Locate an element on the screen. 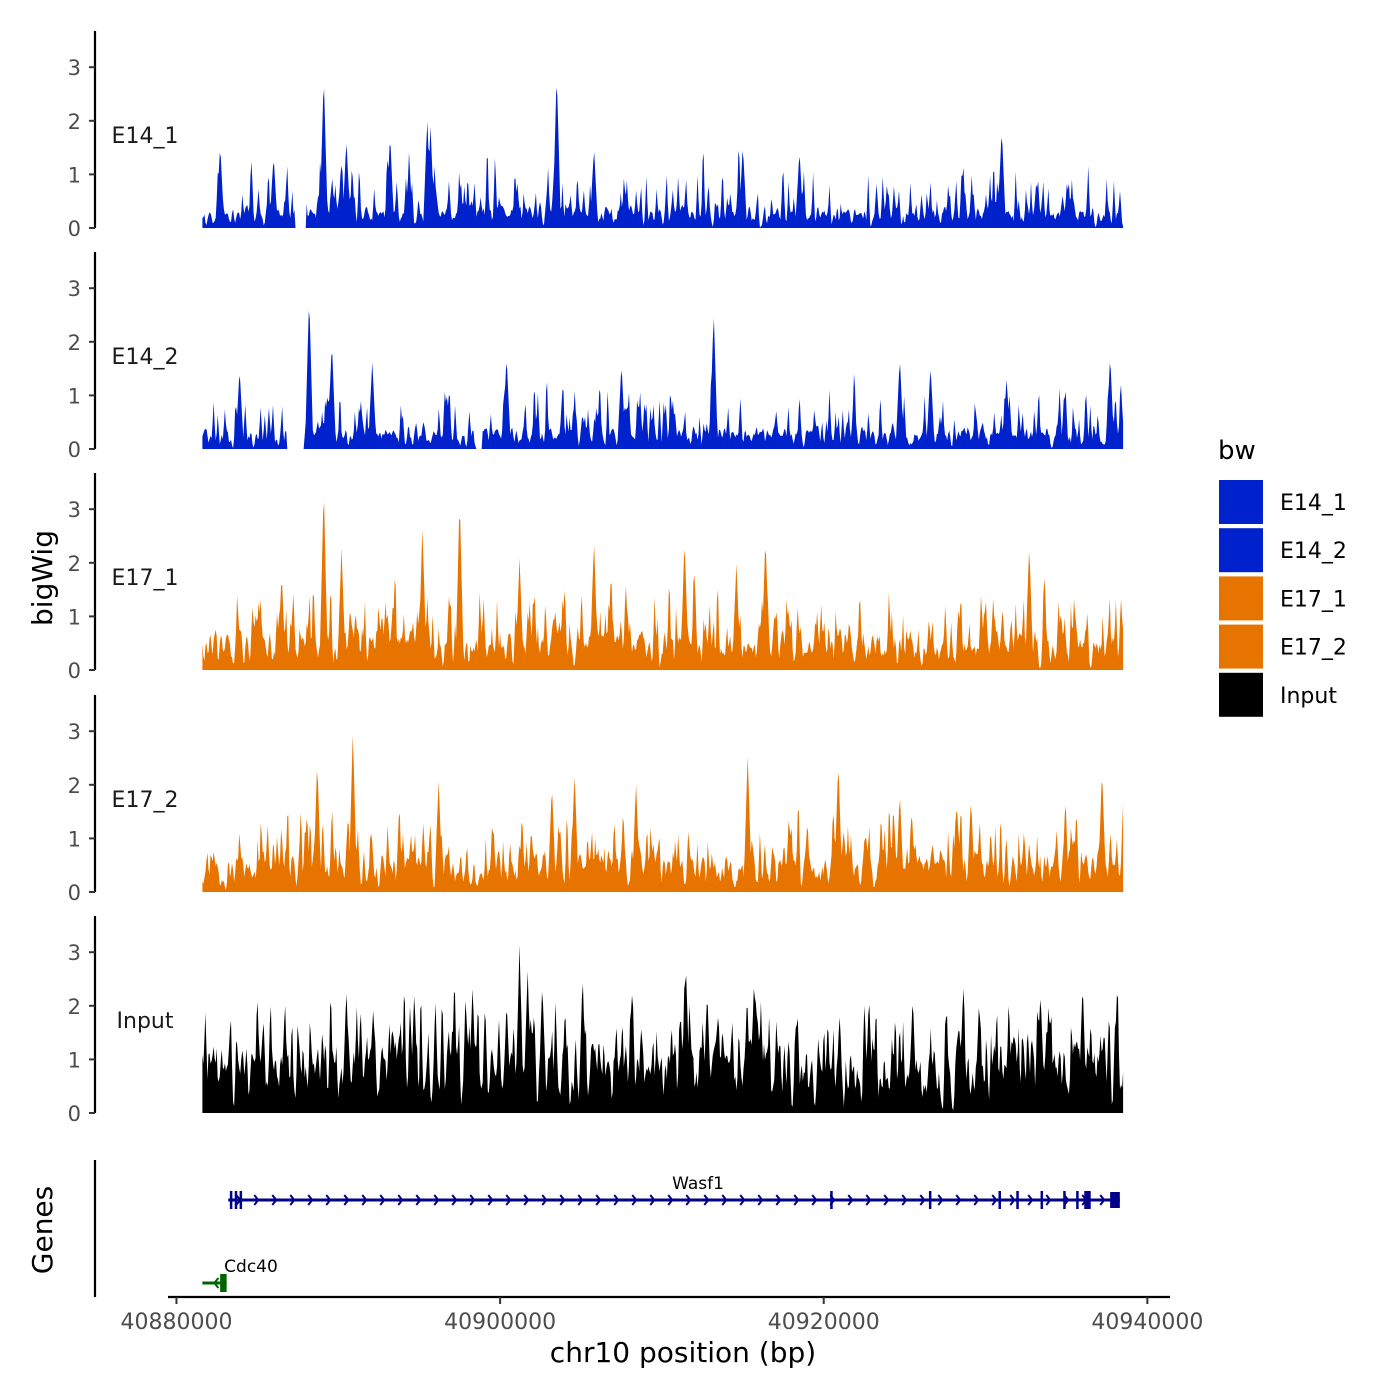 The height and width of the screenshot is (1400, 1400). legend-label: E14_1 is located at coordinates (1313, 503).